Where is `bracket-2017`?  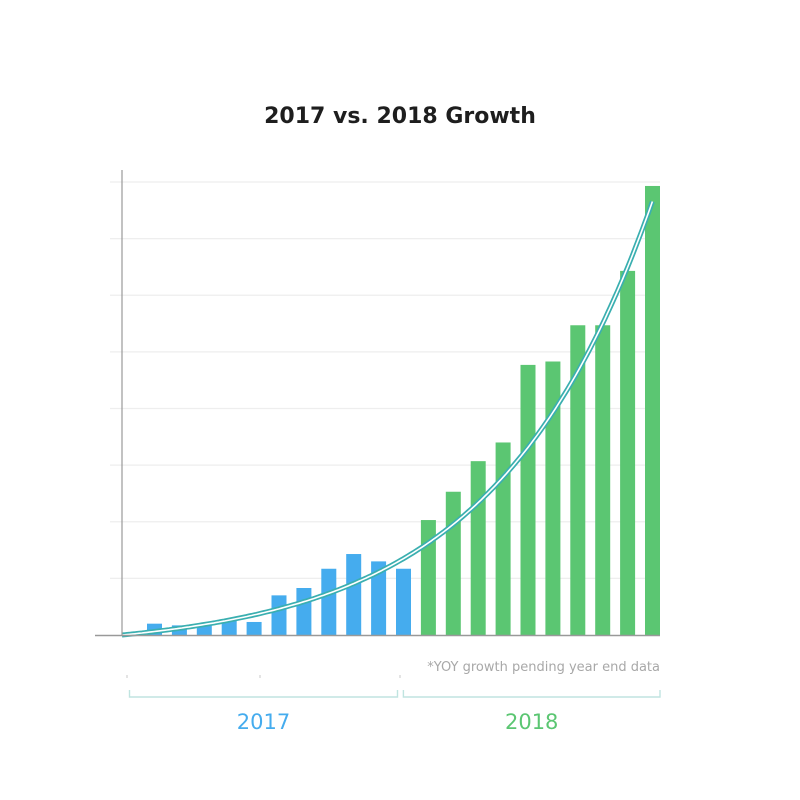
bracket-2017 is located at coordinates (263, 694).